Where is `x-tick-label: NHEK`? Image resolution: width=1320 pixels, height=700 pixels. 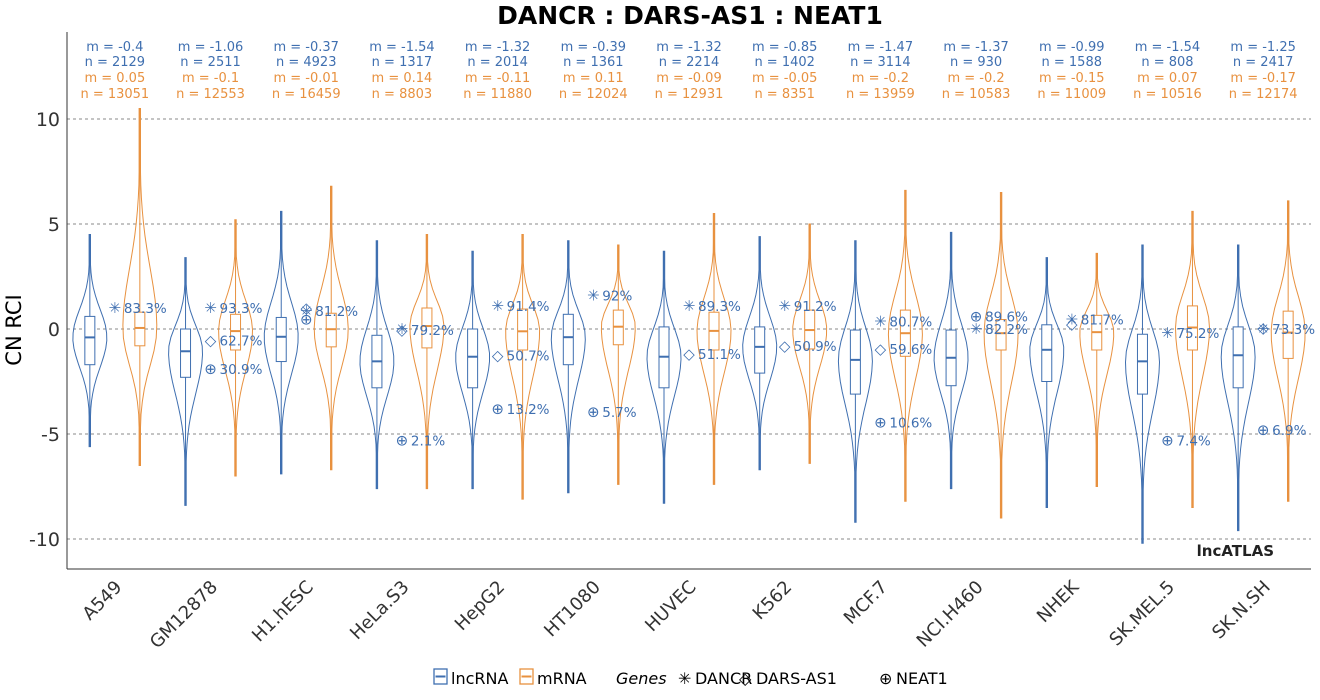
x-tick-label: NHEK is located at coordinates (1058, 601).